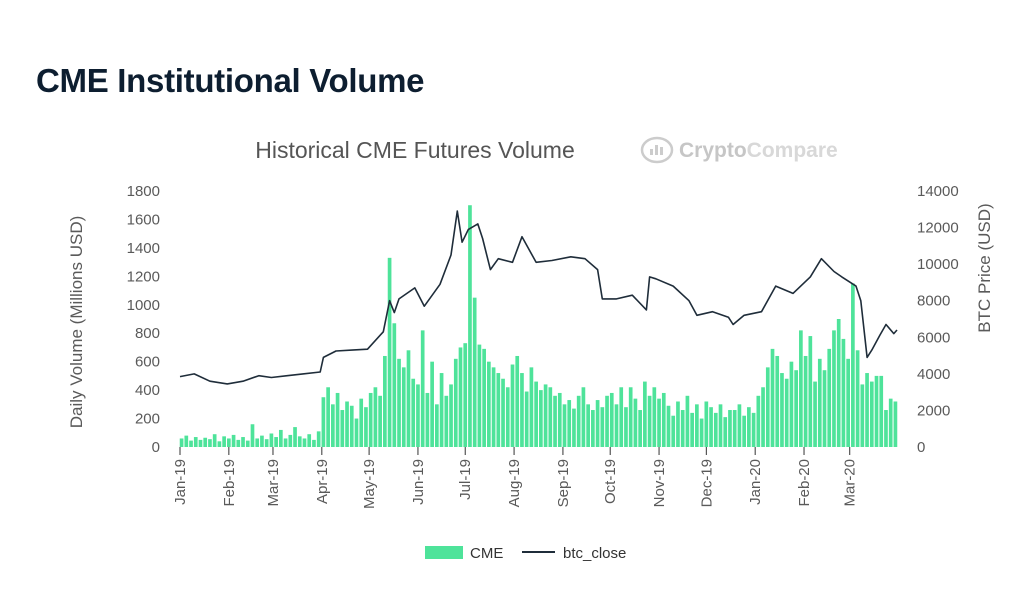  Describe the element at coordinates (850, 483) in the screenshot. I see `x-tick-label: Mar-20` at that location.